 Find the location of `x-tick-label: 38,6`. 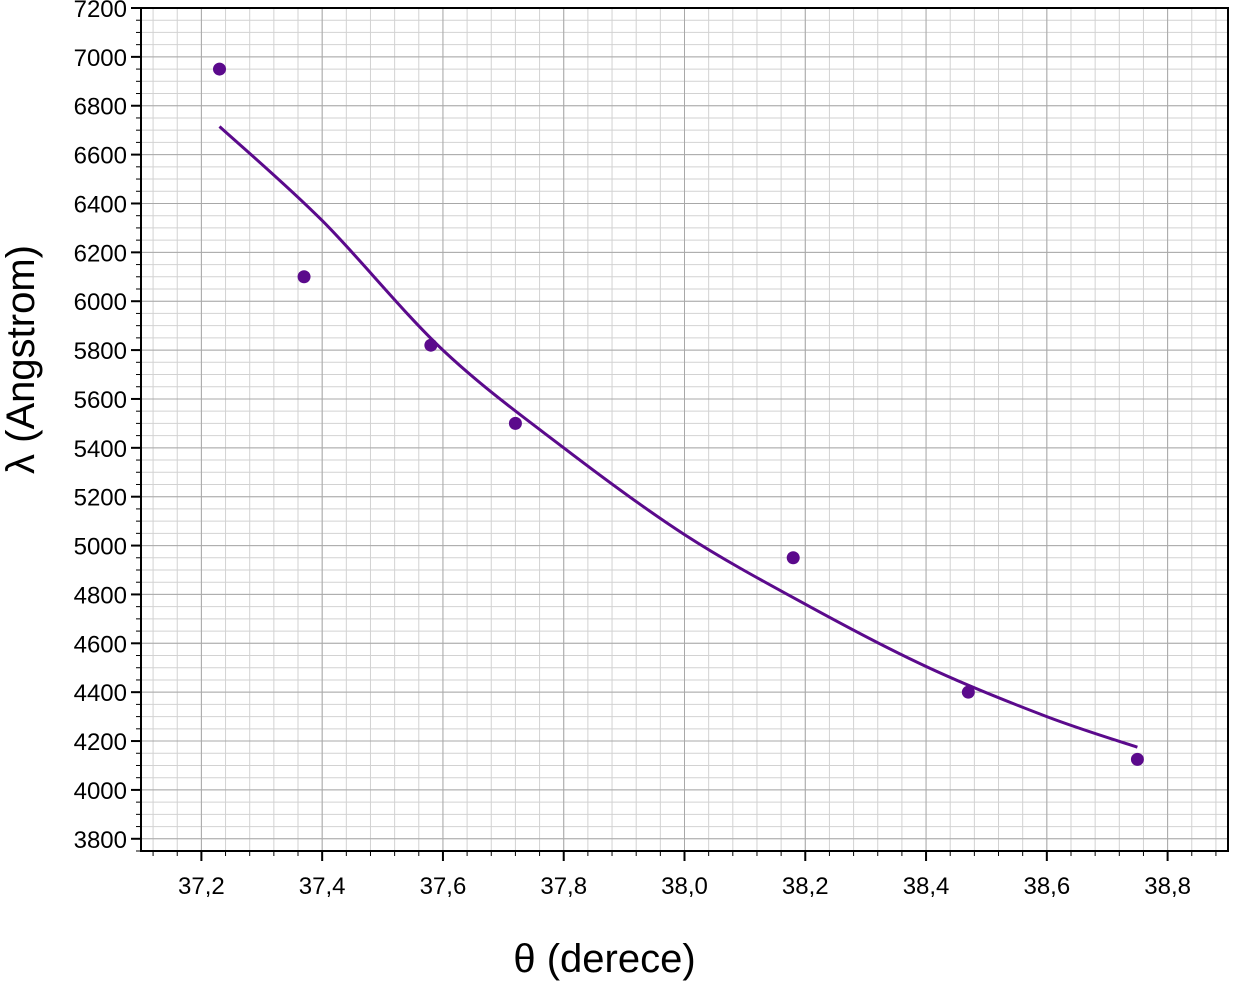

x-tick-label: 38,6 is located at coordinates (1046, 886).